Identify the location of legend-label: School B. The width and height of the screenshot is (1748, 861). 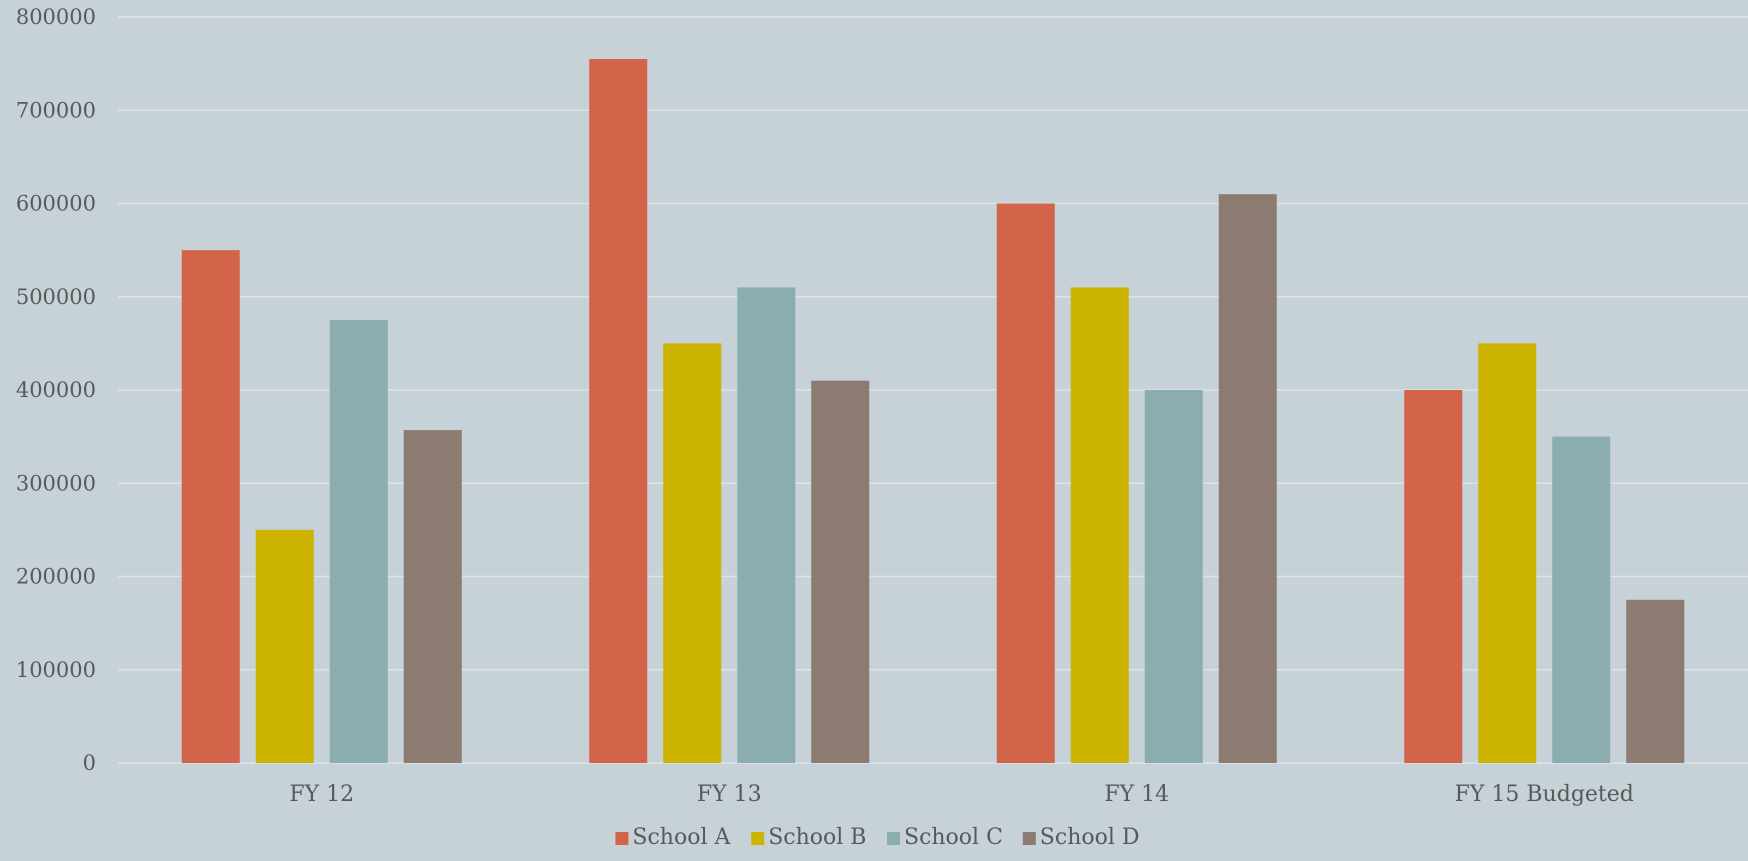
(817, 837).